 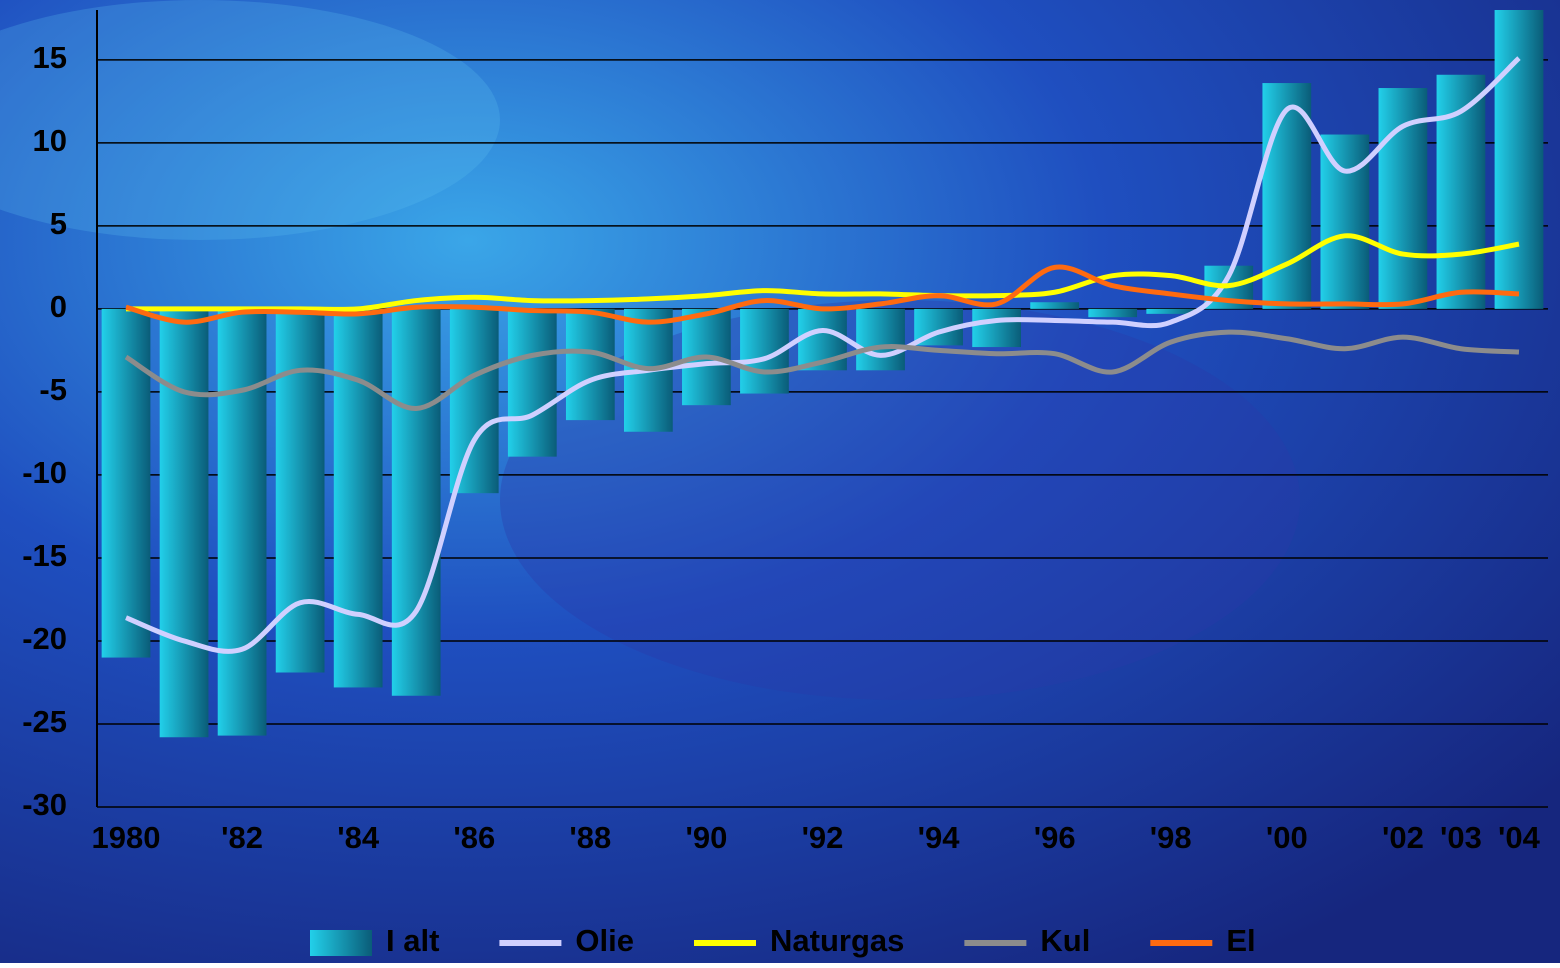 What do you see at coordinates (44, 721) in the screenshot?
I see `y-tick-label: -25` at bounding box center [44, 721].